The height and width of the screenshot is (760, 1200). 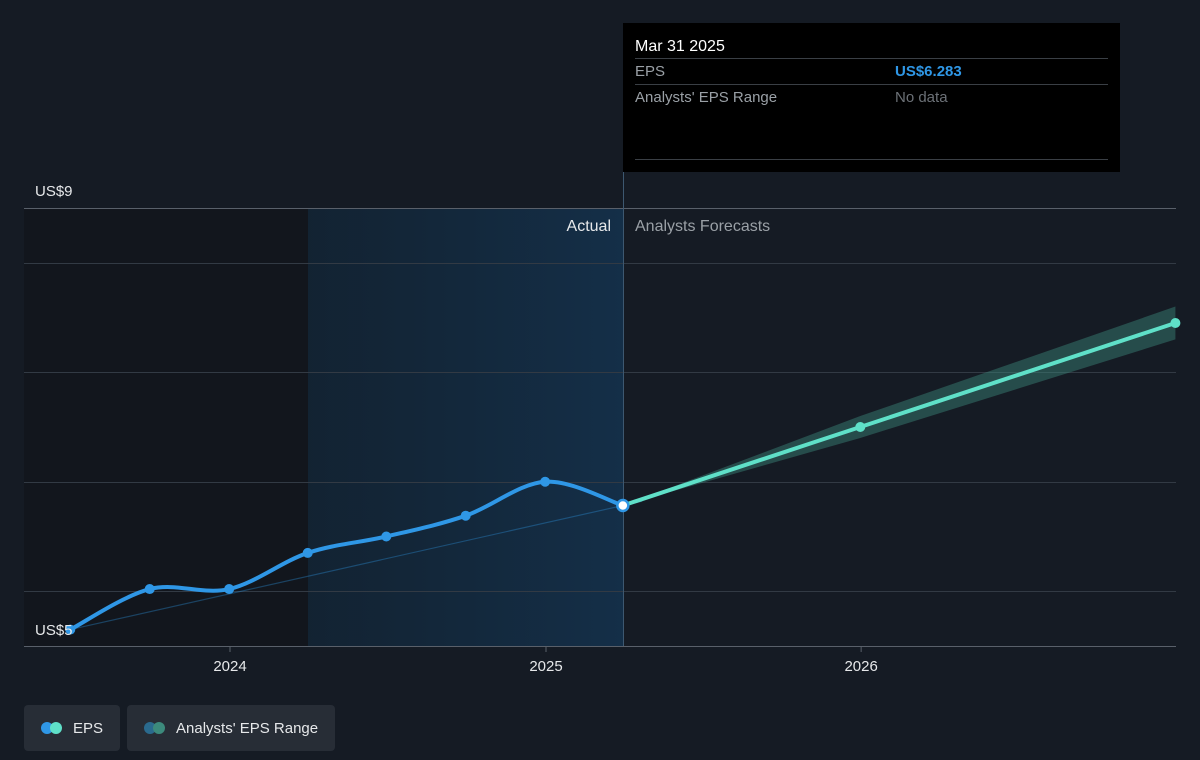 What do you see at coordinates (156, 728) in the screenshot?
I see `legend-range-swatch-icon` at bounding box center [156, 728].